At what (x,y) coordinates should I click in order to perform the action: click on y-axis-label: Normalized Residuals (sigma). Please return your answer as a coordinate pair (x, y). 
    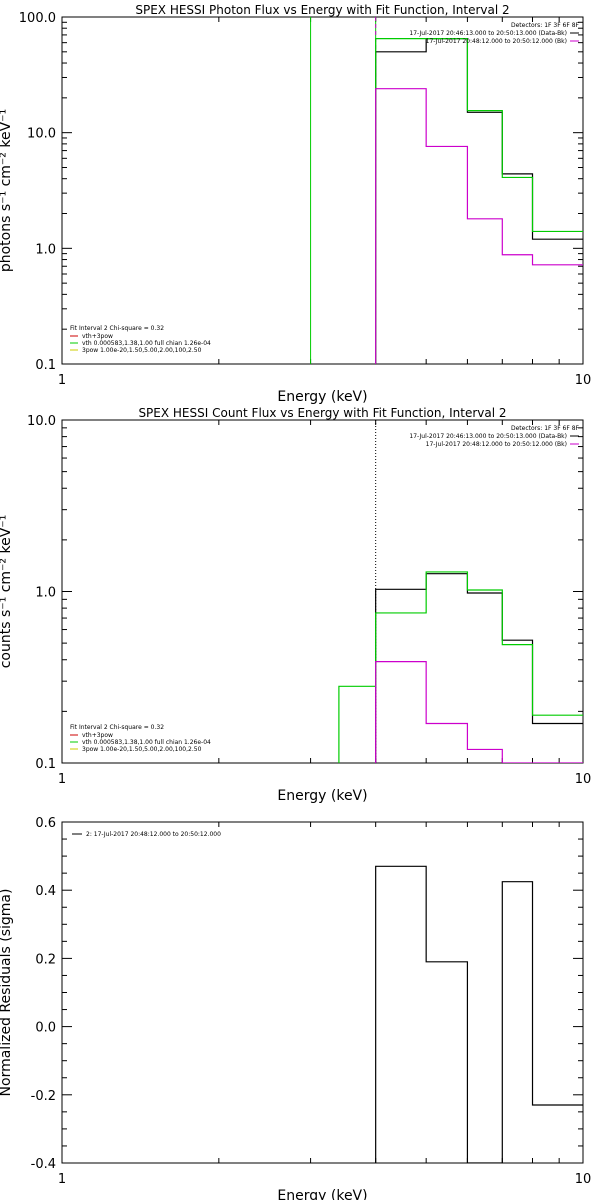
    Looking at the image, I should click on (7, 993).